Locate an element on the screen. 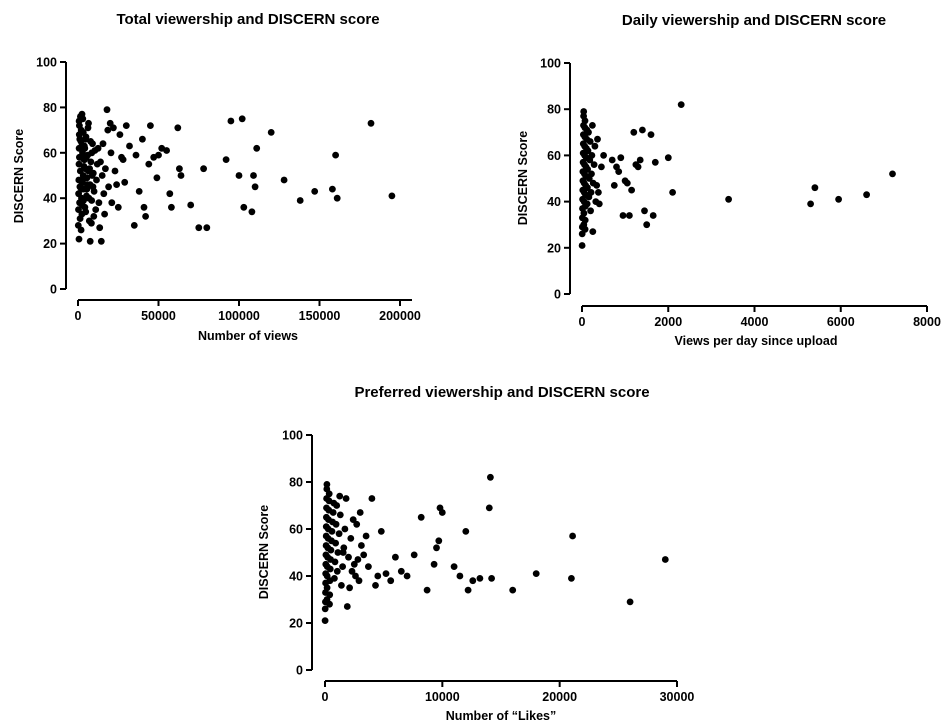  y-tick-label: 60 is located at coordinates (50, 153).